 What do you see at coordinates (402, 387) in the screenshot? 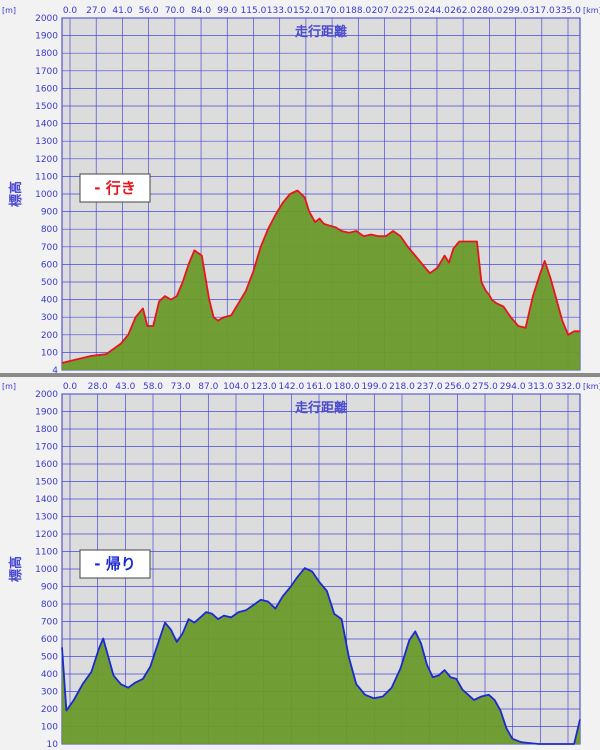
I see `x-tick-label: 218.0` at bounding box center [402, 387].